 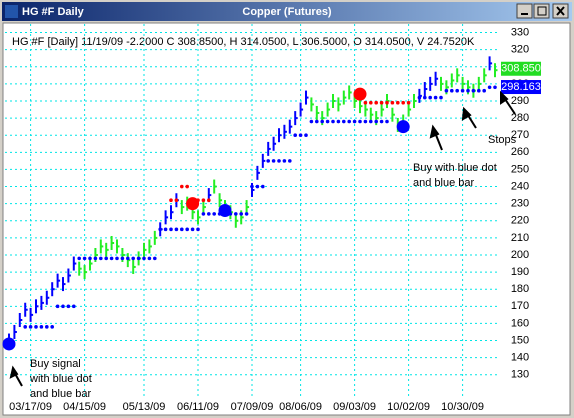 I want to click on x-tick-label: 10/30/09, so click(x=462, y=407).